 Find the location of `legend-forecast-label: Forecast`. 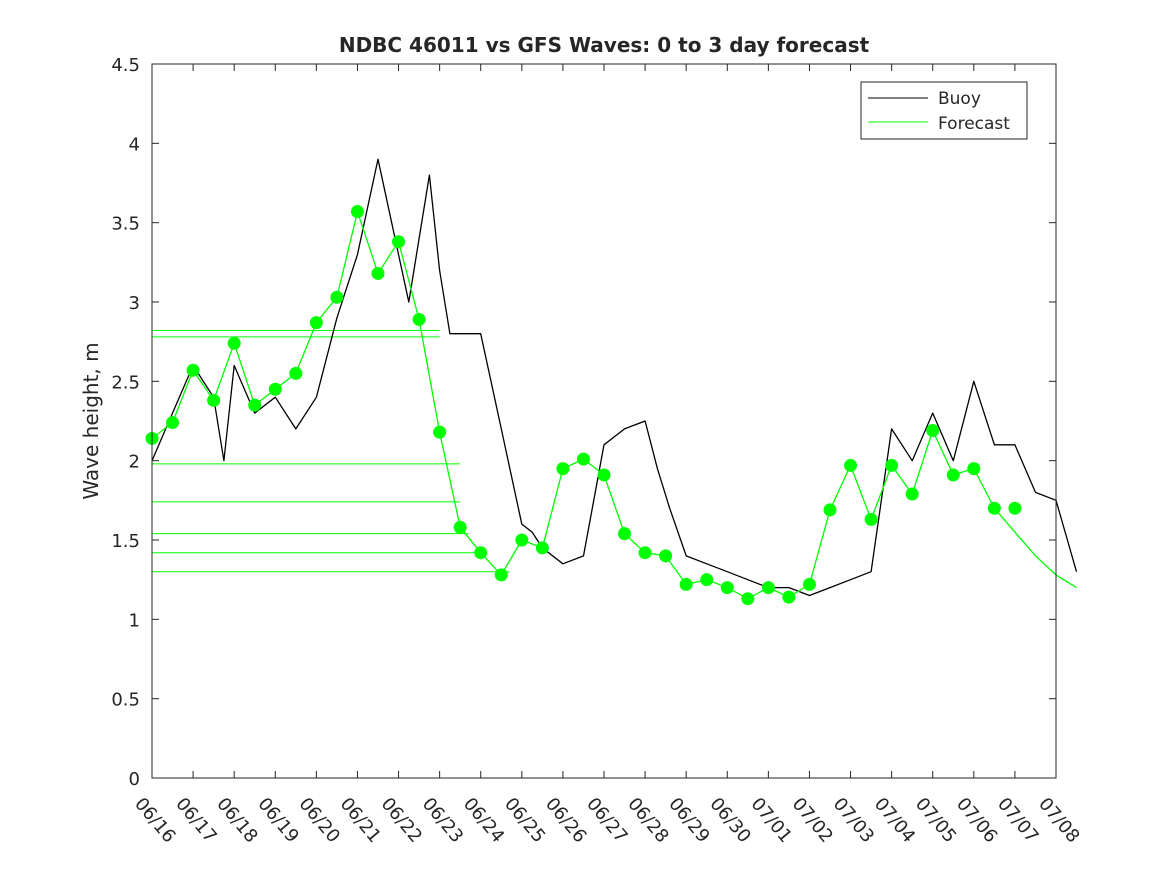

legend-forecast-label: Forecast is located at coordinates (974, 124).